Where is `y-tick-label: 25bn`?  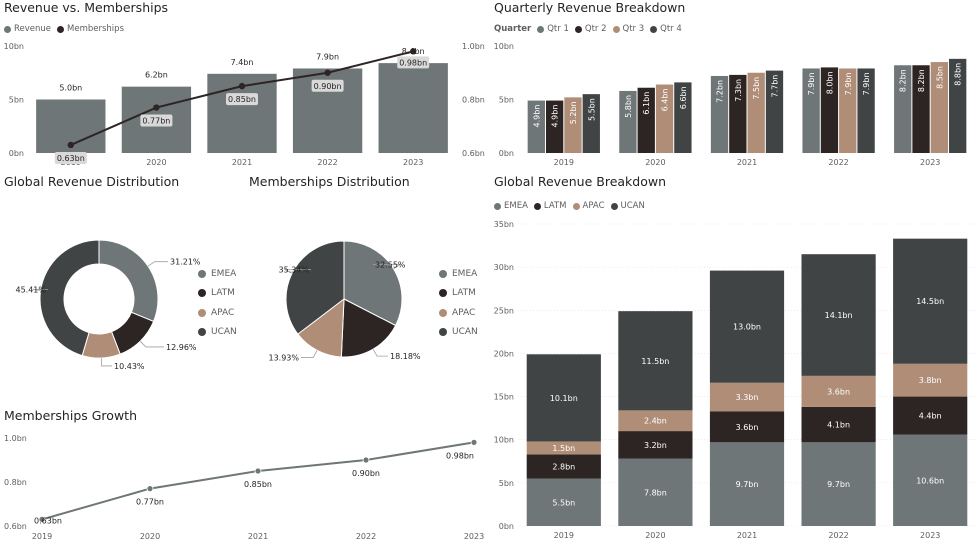 y-tick-label: 25bn is located at coordinates (504, 310).